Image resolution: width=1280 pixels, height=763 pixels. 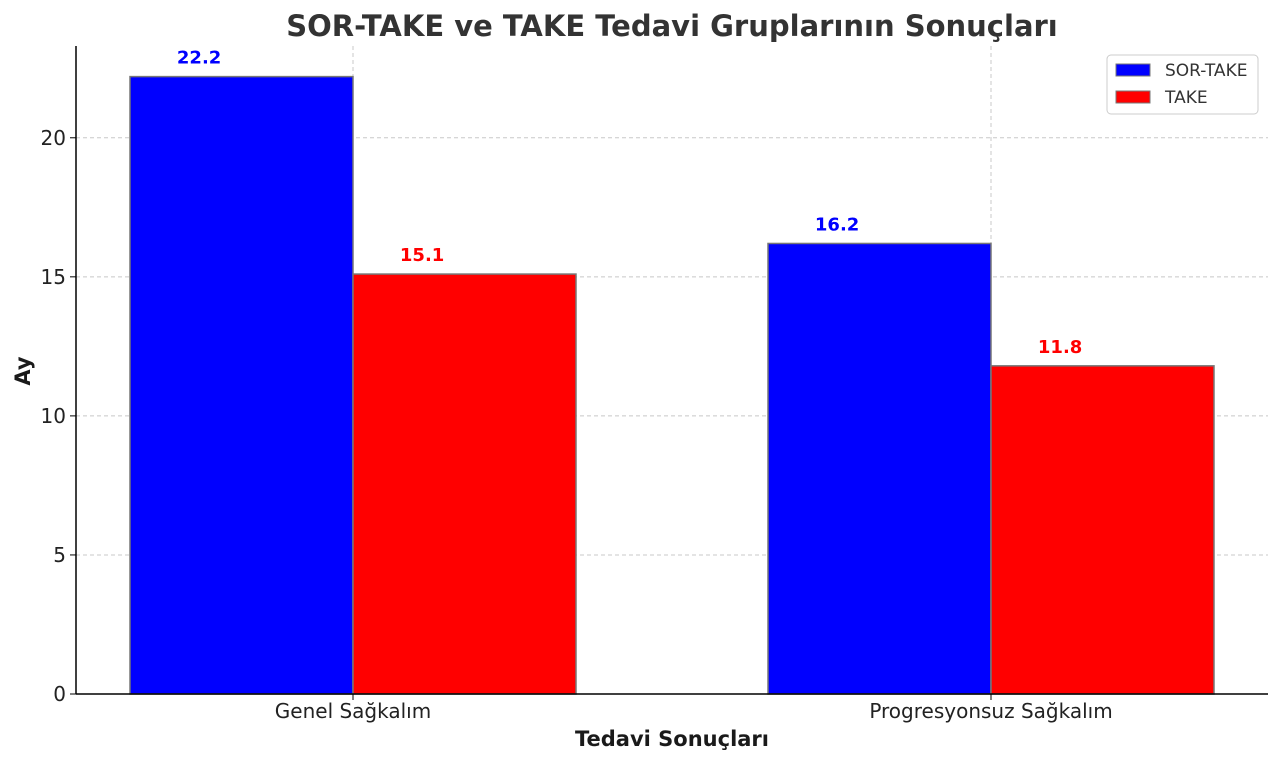 What do you see at coordinates (1060, 347) in the screenshot?
I see `bar-value-label: 11.8` at bounding box center [1060, 347].